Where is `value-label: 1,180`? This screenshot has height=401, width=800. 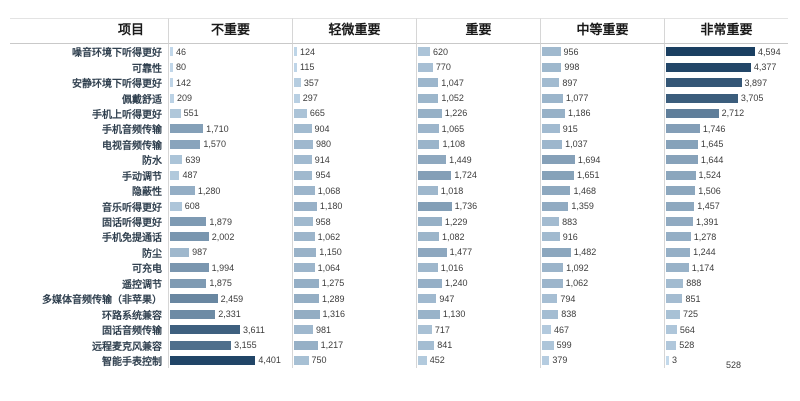
value-label: 1,180 is located at coordinates (331, 206).